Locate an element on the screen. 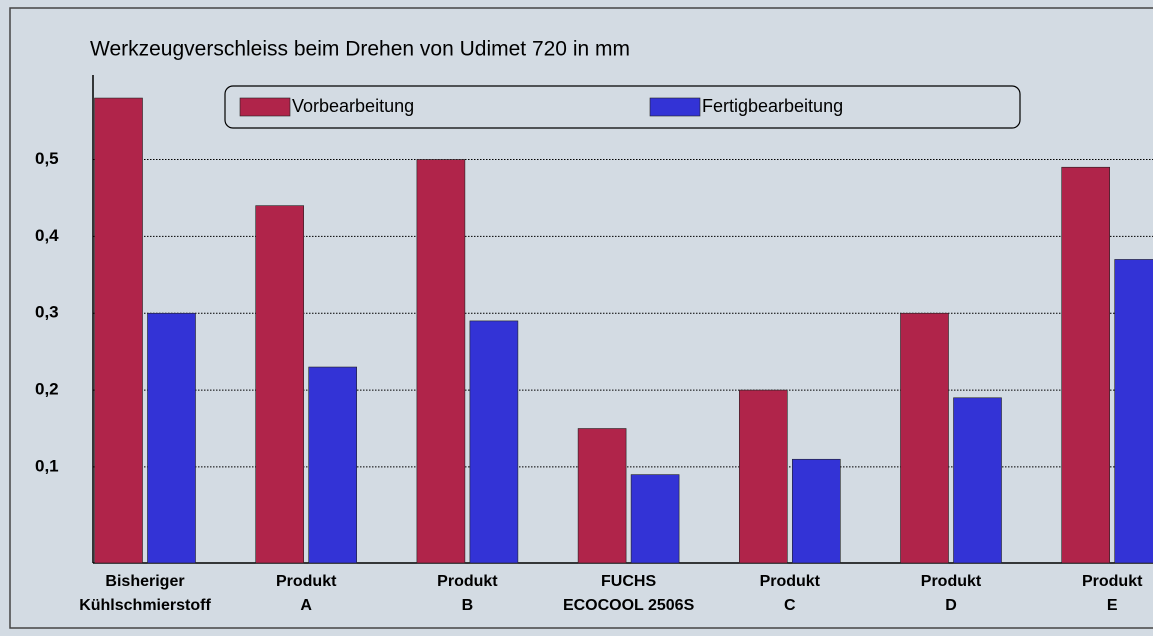  y-tick-label: 0,2 is located at coordinates (47, 389).